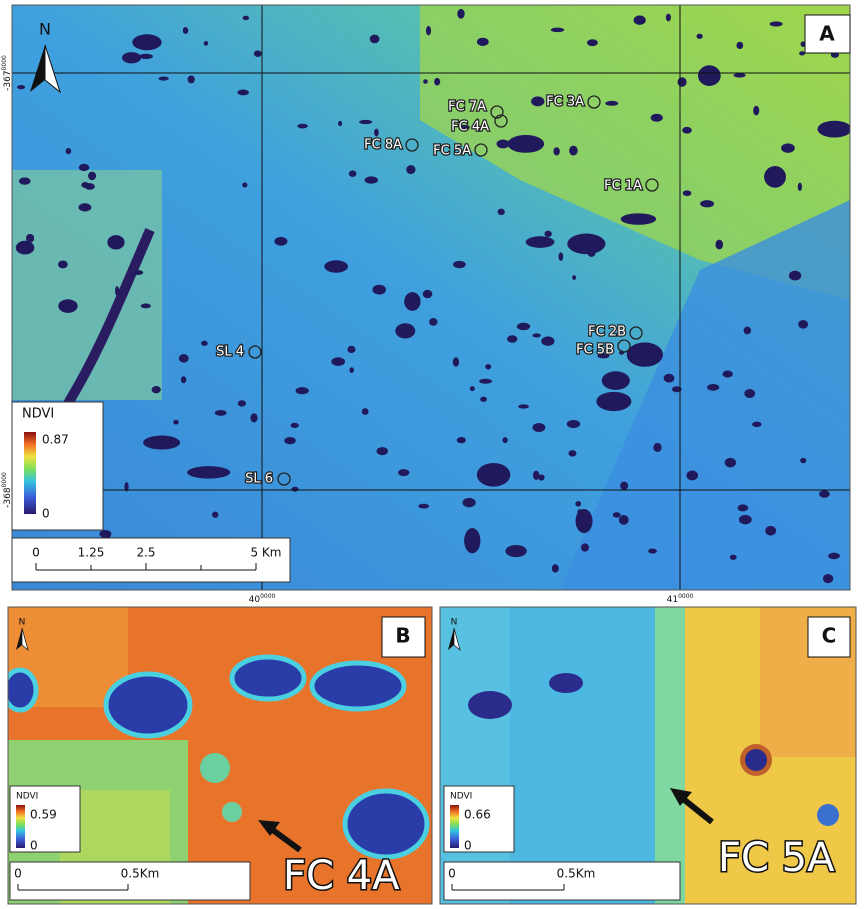 This screenshot has width=865, height=909. What do you see at coordinates (607, 332) in the screenshot?
I see `site-label: FC 2B` at bounding box center [607, 332].